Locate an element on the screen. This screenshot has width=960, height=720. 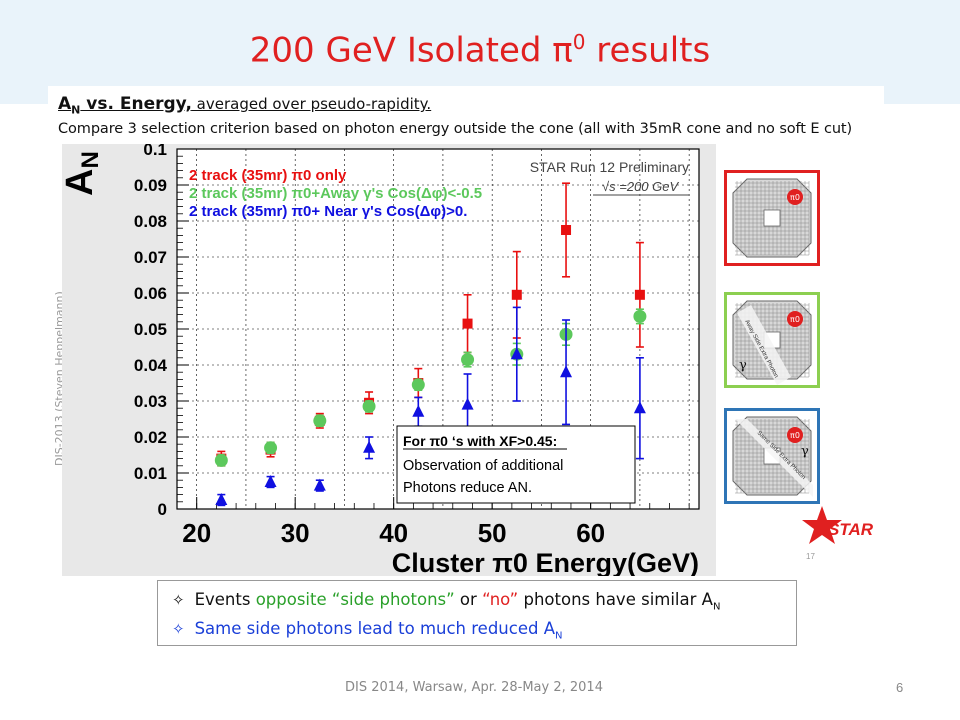
x-axis-label: Cluster π0 Energy(GeV) is located at coordinates (545, 562).